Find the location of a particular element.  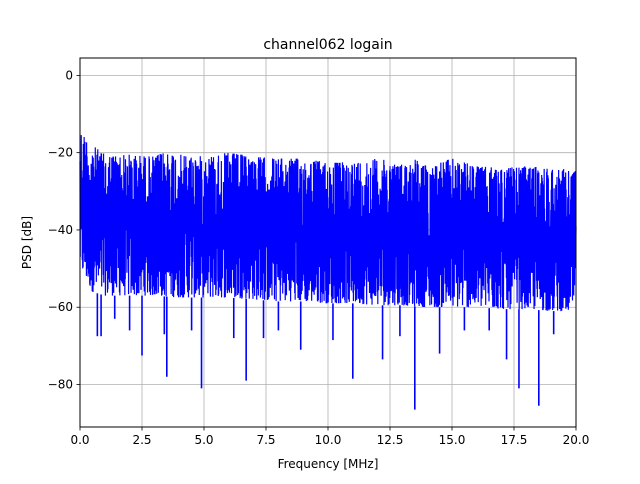

y-tick-label: −60 is located at coordinates (60, 307).